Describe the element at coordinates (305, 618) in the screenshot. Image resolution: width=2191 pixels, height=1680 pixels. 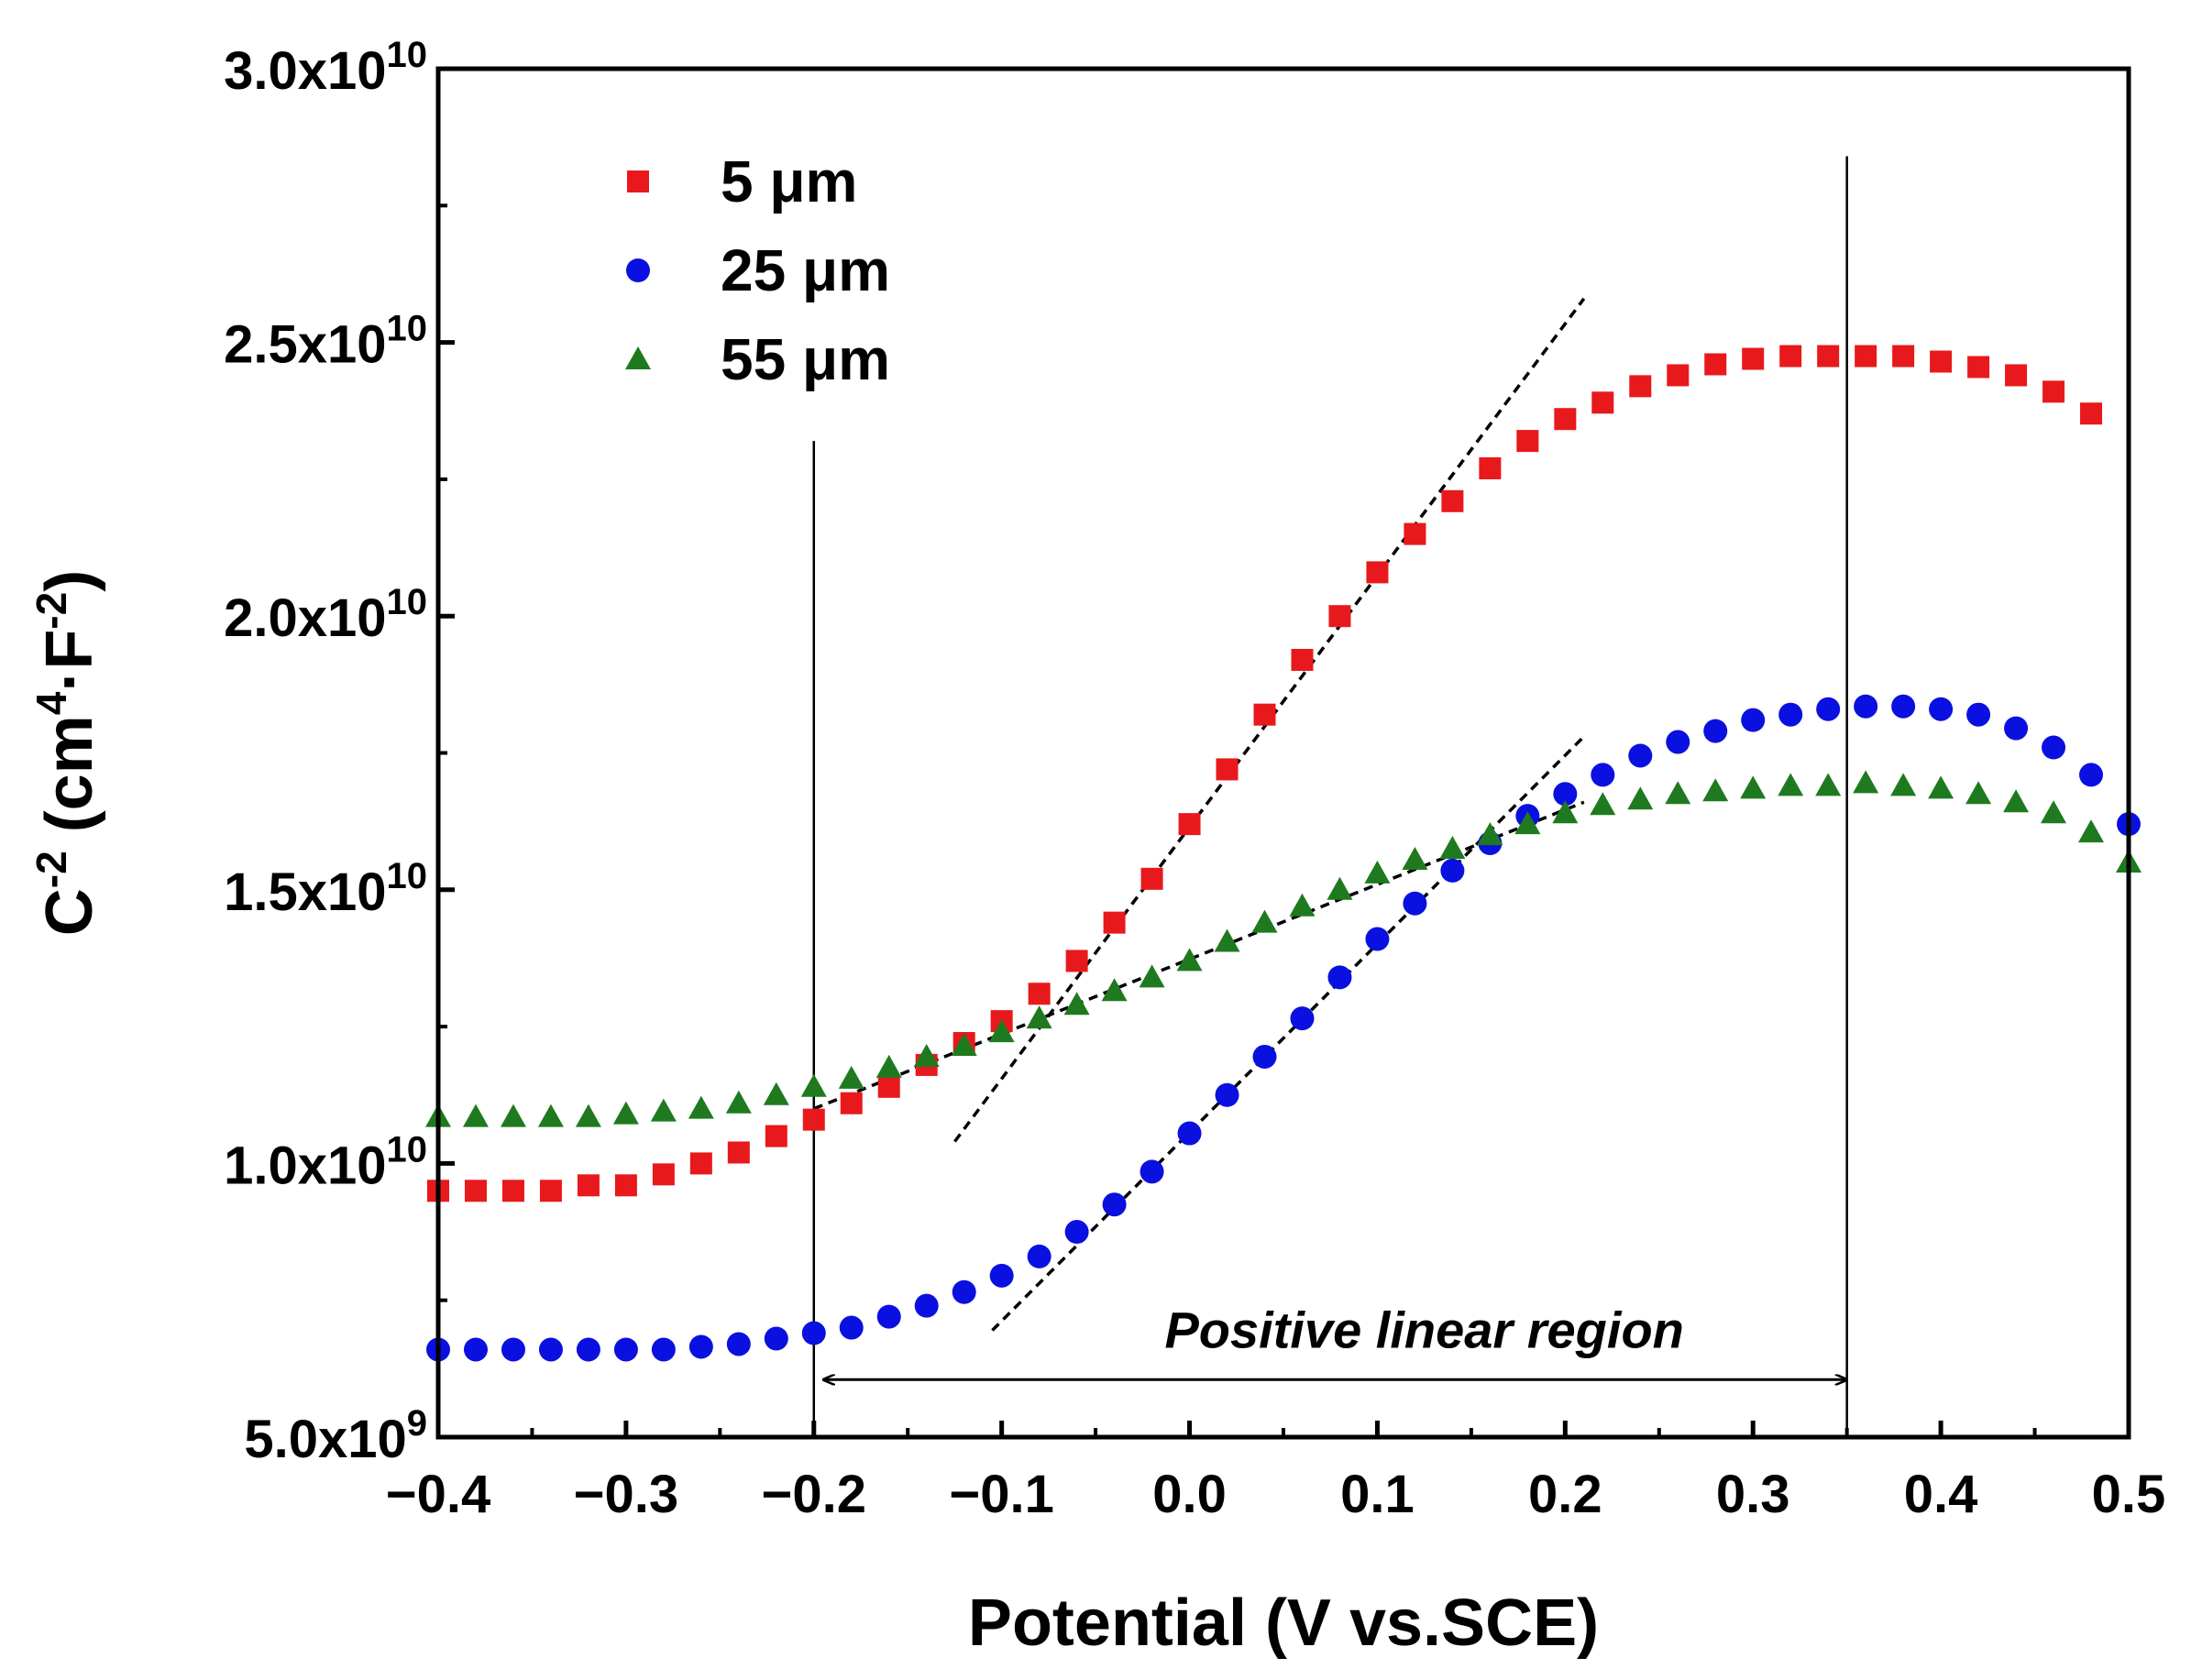
I see `y-tick-mantissa: 2.0x10` at that location.